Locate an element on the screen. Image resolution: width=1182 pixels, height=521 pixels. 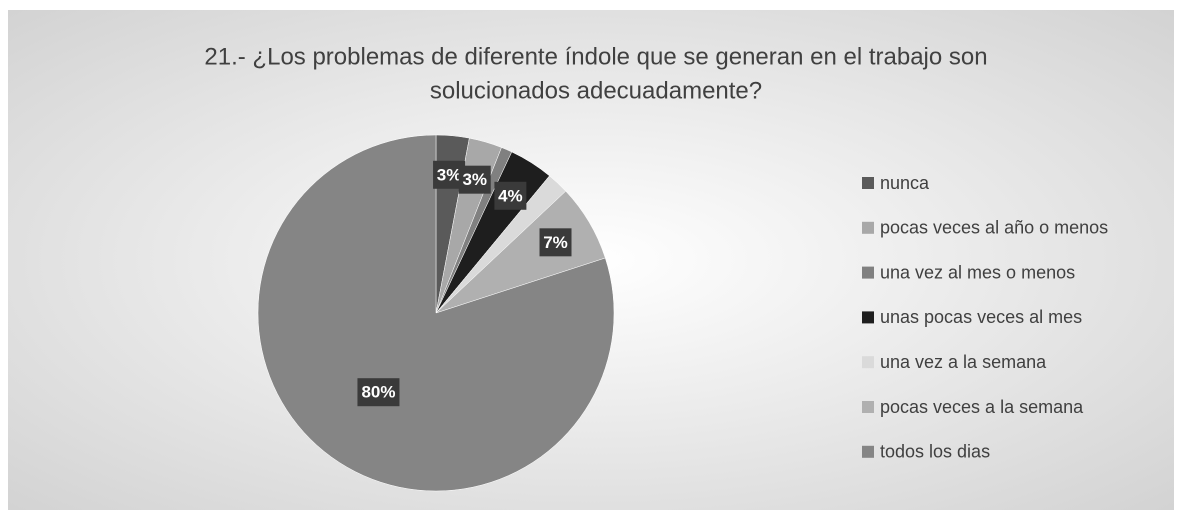
data-label: 80% is located at coordinates (378, 392).